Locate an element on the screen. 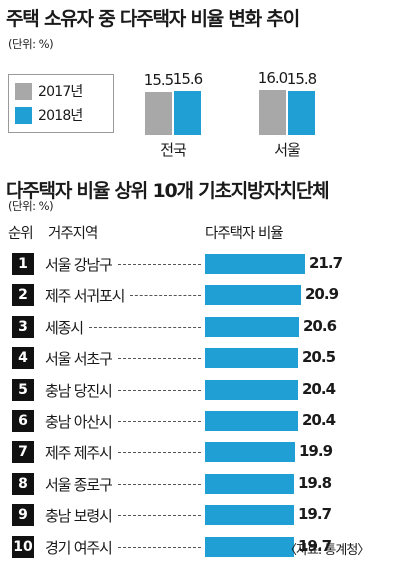 This screenshot has height=565, width=400. chart2-title: 다주택자 비율 상위 10개 기초지방자치단체 is located at coordinates (168, 191).